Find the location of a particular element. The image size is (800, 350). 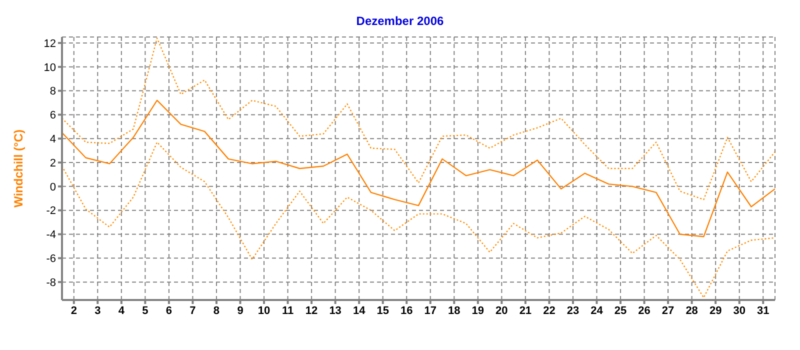

x-tick-label: 31 is located at coordinates (763, 310).